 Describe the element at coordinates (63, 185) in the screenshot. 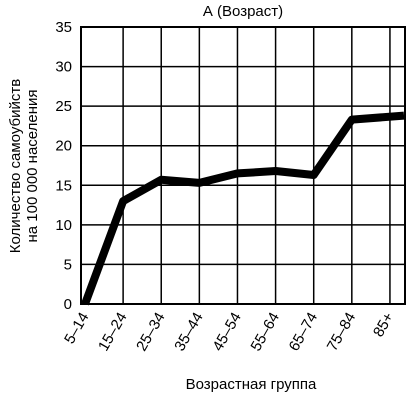

I see `y-tick-label: 15` at that location.